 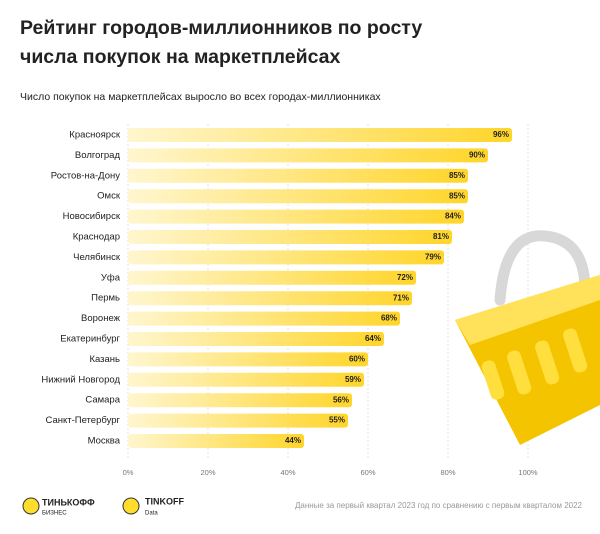 I want to click on chart-title: Рейтинг городов-миллионников по росту, so click(x=221, y=28).